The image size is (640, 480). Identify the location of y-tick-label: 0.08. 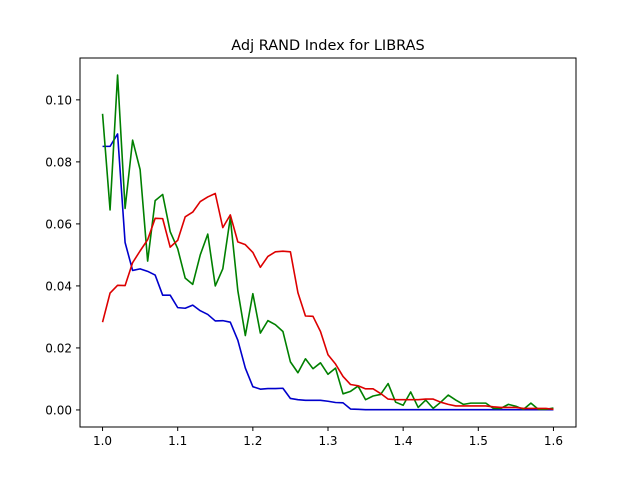
(58, 162).